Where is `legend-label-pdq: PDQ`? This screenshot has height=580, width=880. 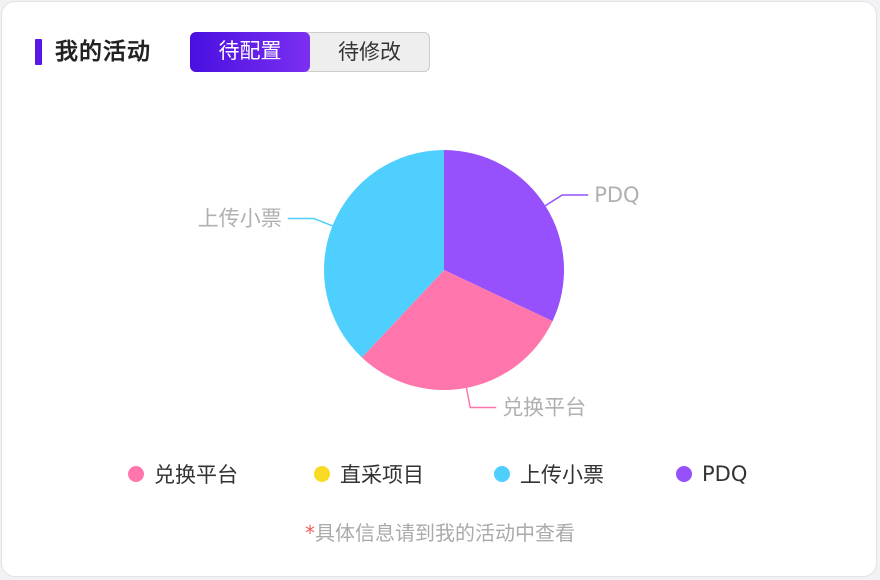 legend-label-pdq: PDQ is located at coordinates (725, 474).